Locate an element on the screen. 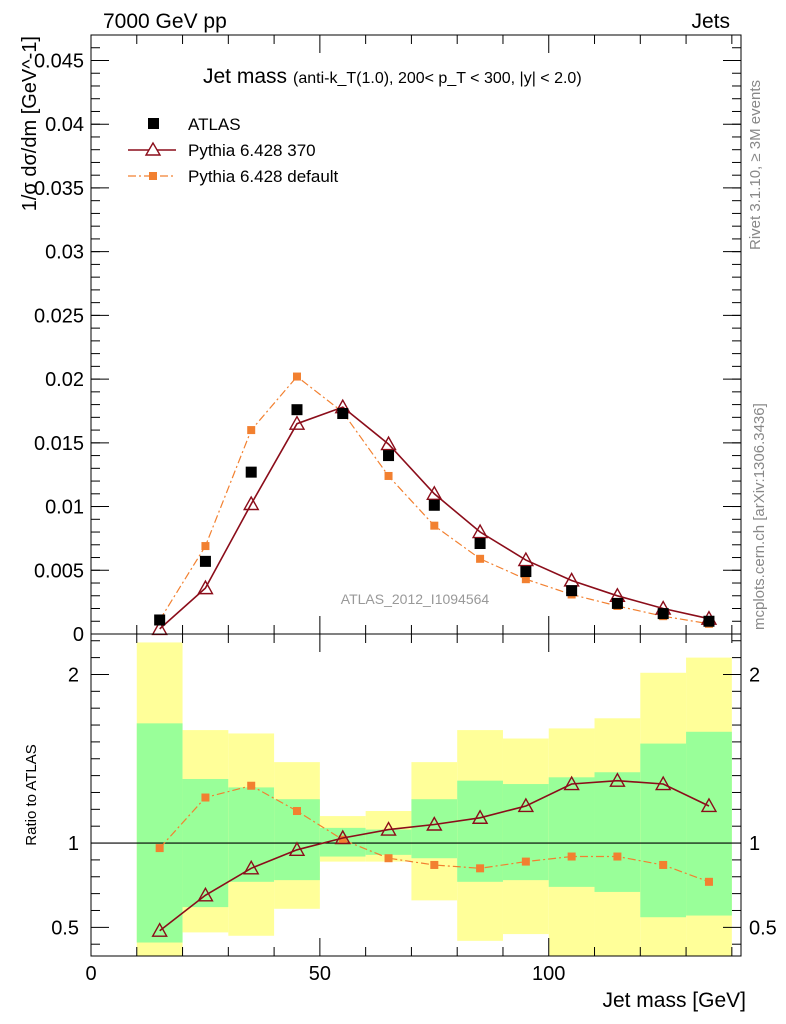 The width and height of the screenshot is (786, 1024). ratio-xlabel: Jet mass [GeV] is located at coordinates (674, 1000).